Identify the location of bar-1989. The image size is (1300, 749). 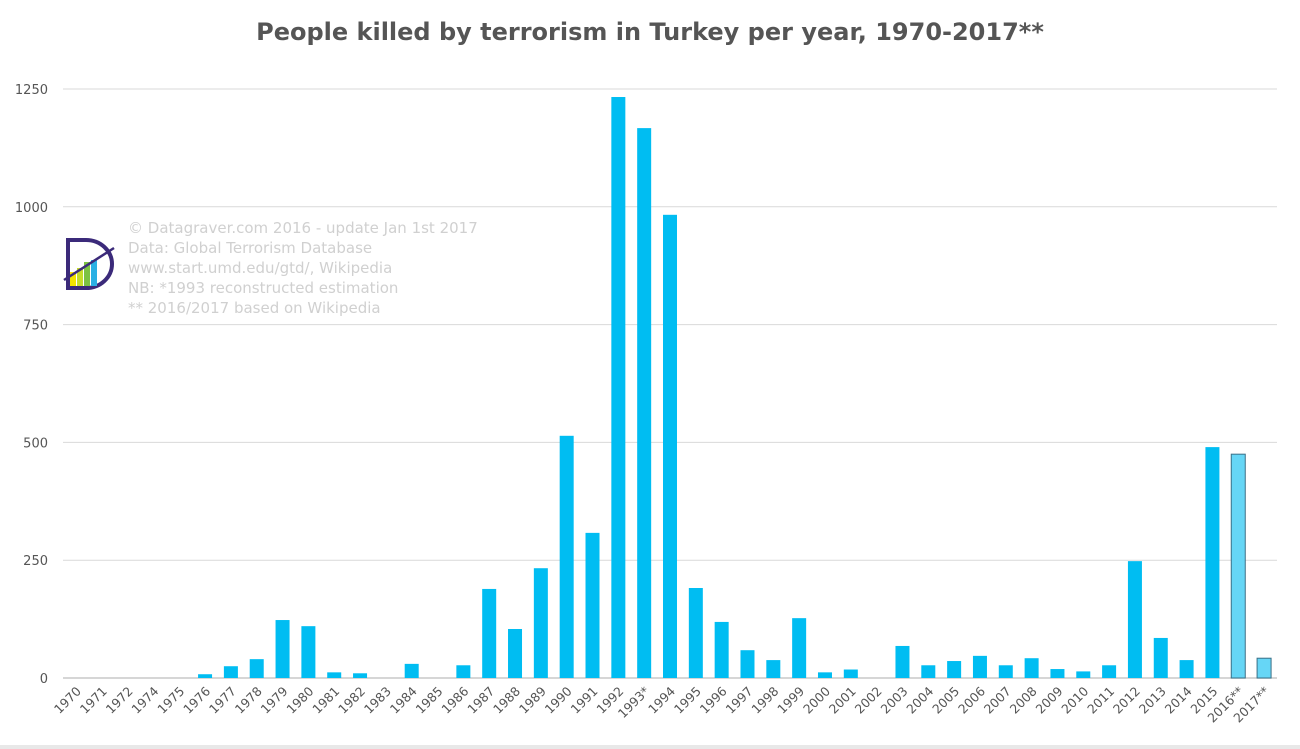
(540, 623).